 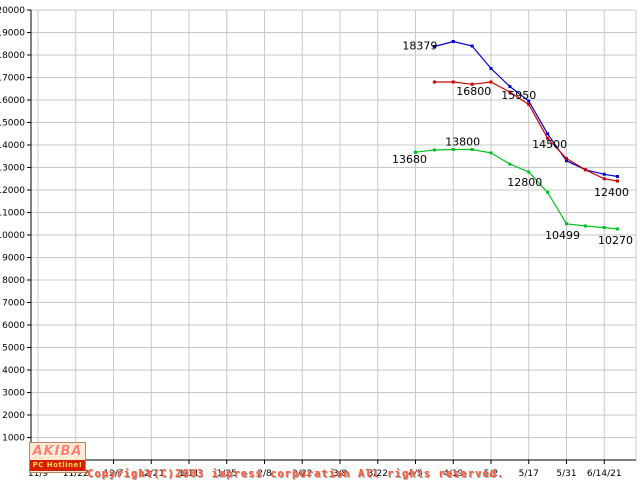 I want to click on y-axis-label: 14000, so click(x=12, y=146).